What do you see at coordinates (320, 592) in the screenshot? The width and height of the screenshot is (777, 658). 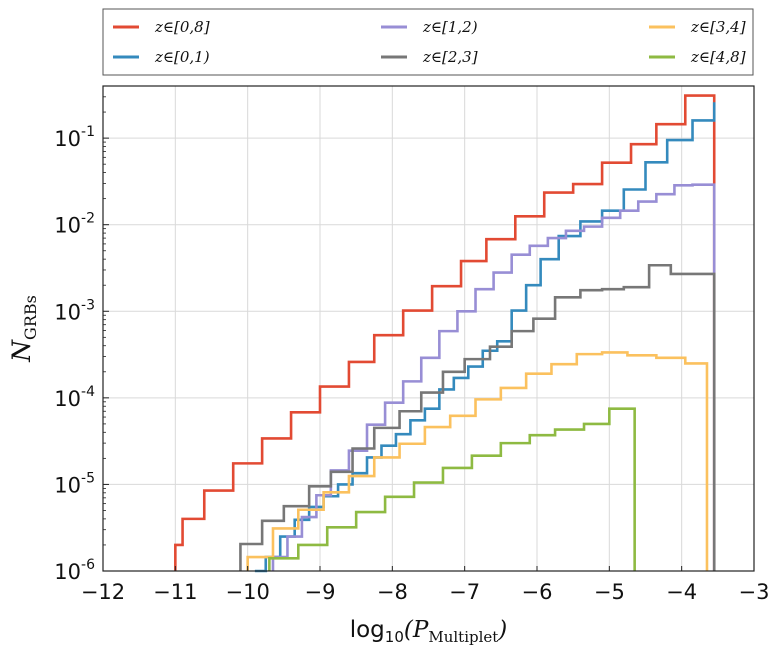 I see `x-tick-label: −9` at bounding box center [320, 592].